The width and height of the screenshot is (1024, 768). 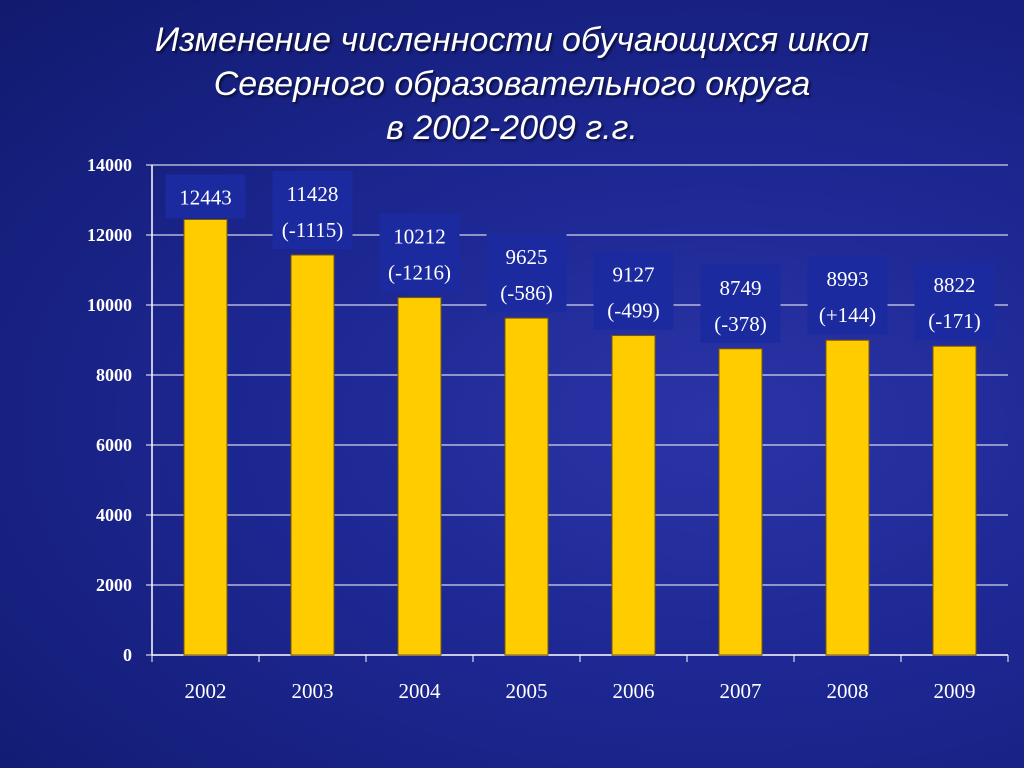 What do you see at coordinates (313, 194) in the screenshot?
I see `data-label-value: 11428` at bounding box center [313, 194].